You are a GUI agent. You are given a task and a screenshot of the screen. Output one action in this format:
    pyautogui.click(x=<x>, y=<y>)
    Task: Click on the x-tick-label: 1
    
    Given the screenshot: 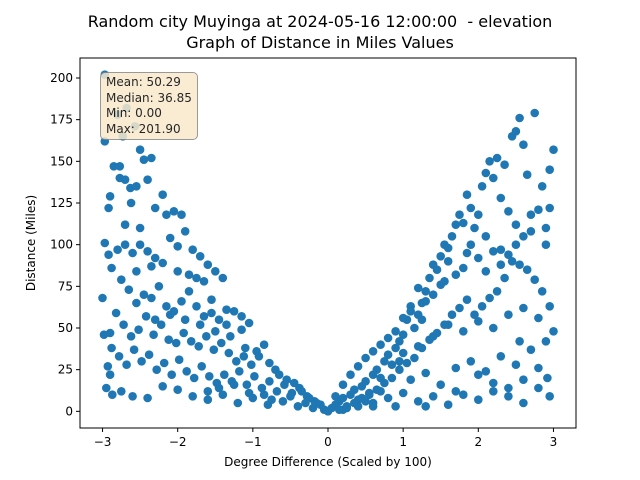 What is the action you would take?
    pyautogui.click(x=403, y=442)
    